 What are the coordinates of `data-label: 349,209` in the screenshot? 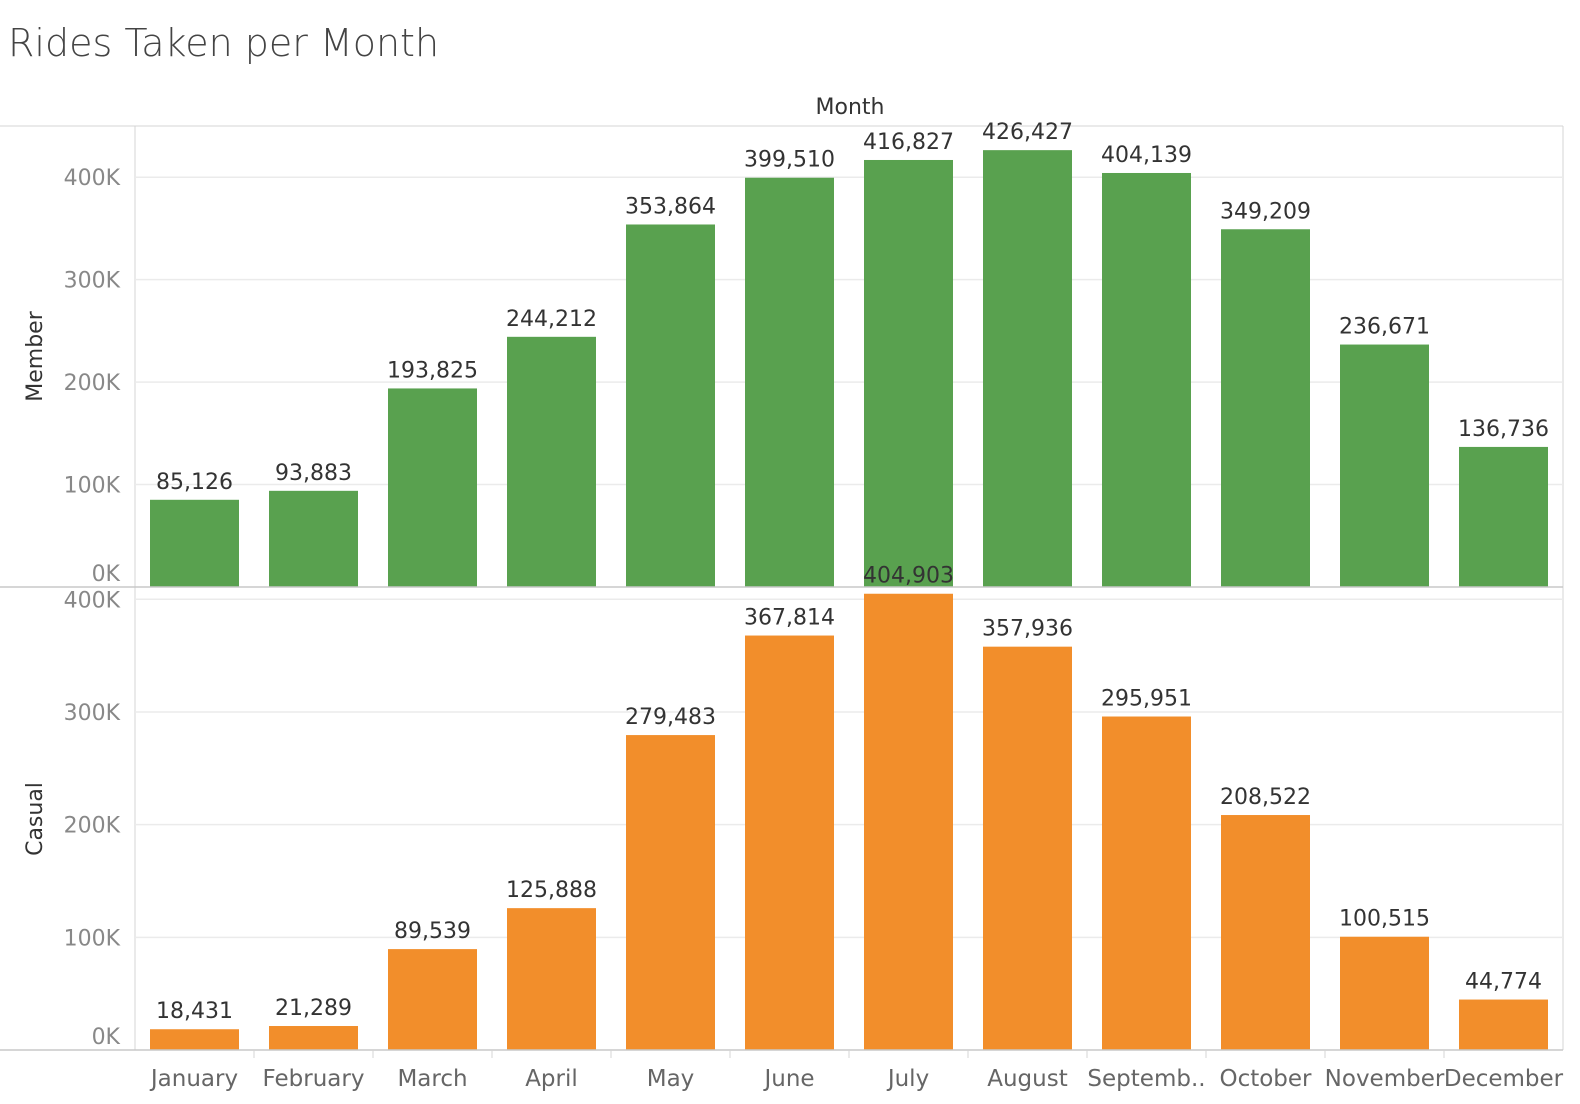 It's located at (1265, 211).